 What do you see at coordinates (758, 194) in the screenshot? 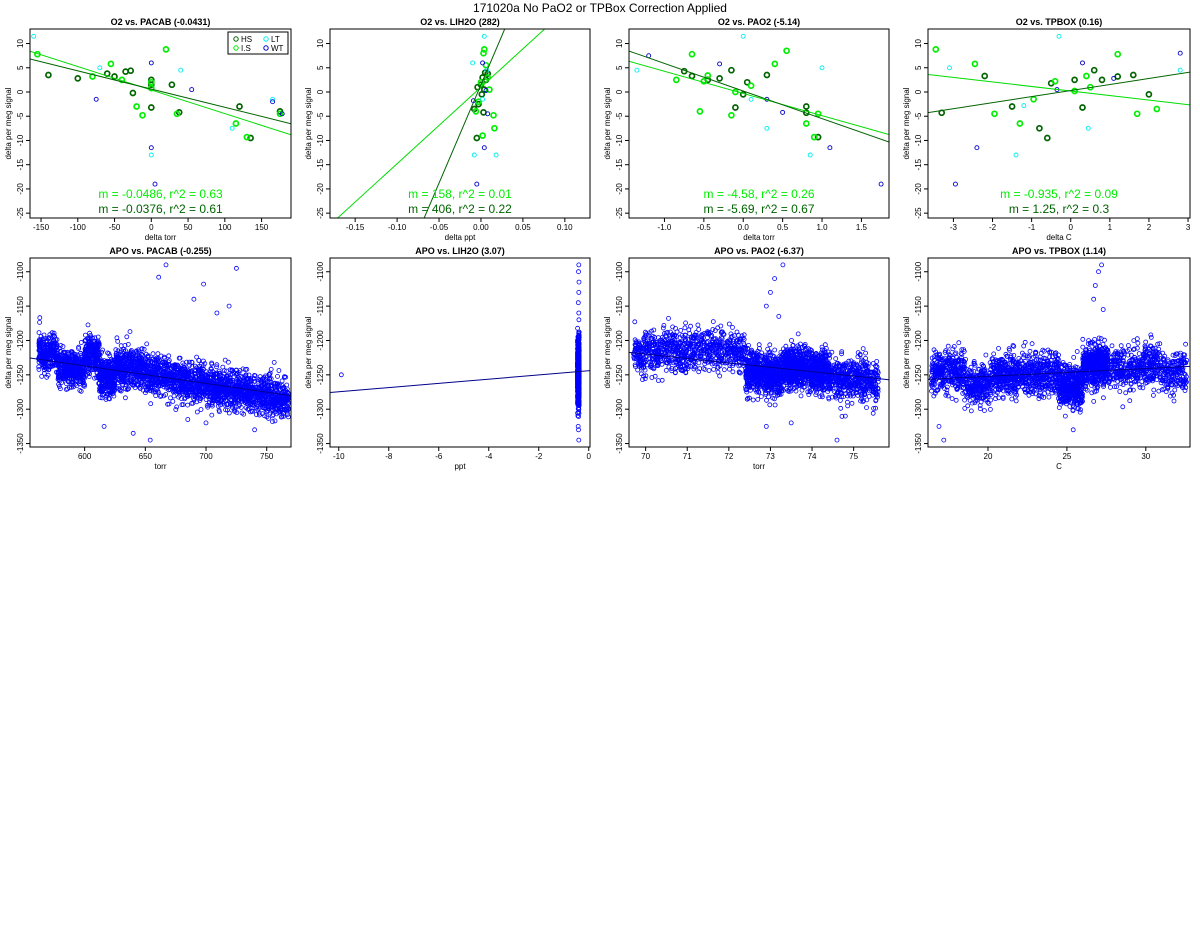
I see `fit-annotation: m = -4.58, r^2 = 0.26` at bounding box center [758, 194].